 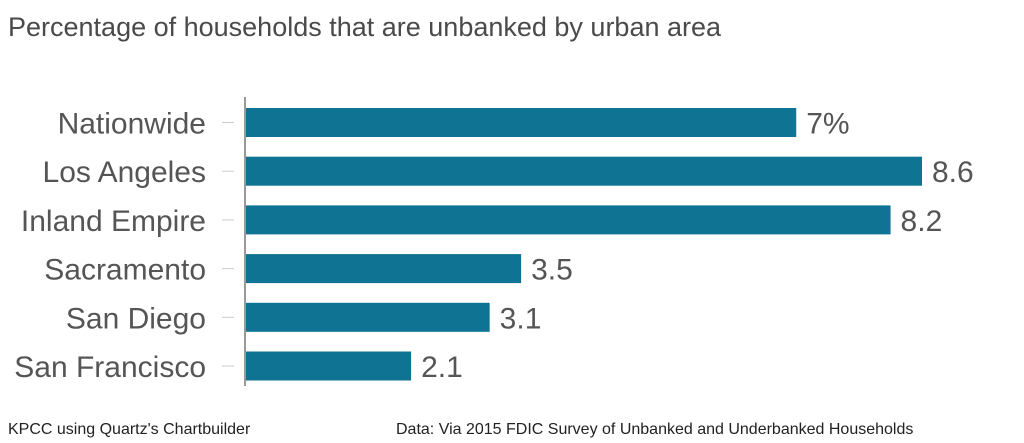 I want to click on category-label: Nationwide, so click(x=132, y=124).